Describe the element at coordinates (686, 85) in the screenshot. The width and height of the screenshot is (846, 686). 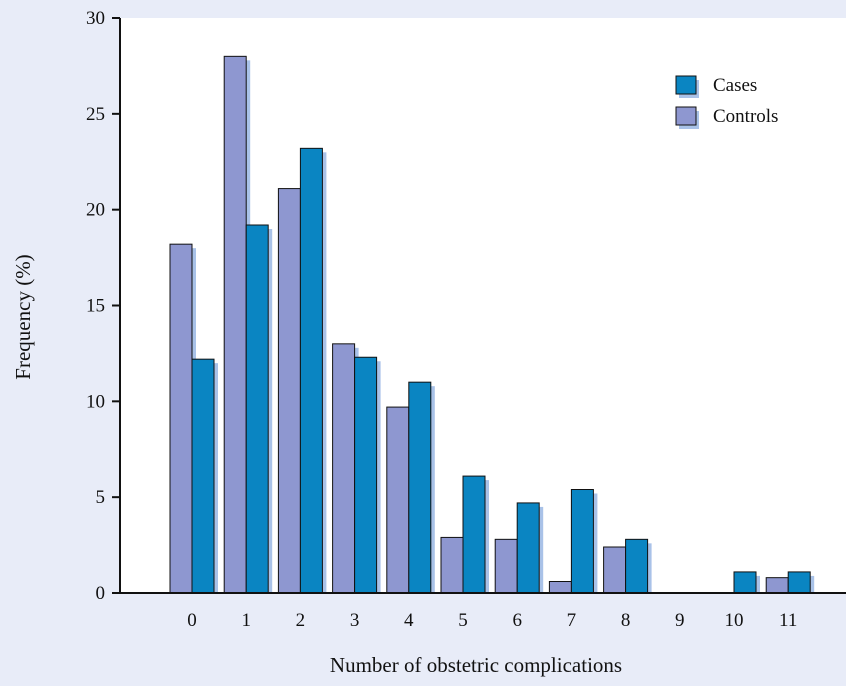
I see `legend-swatch-cases` at that location.